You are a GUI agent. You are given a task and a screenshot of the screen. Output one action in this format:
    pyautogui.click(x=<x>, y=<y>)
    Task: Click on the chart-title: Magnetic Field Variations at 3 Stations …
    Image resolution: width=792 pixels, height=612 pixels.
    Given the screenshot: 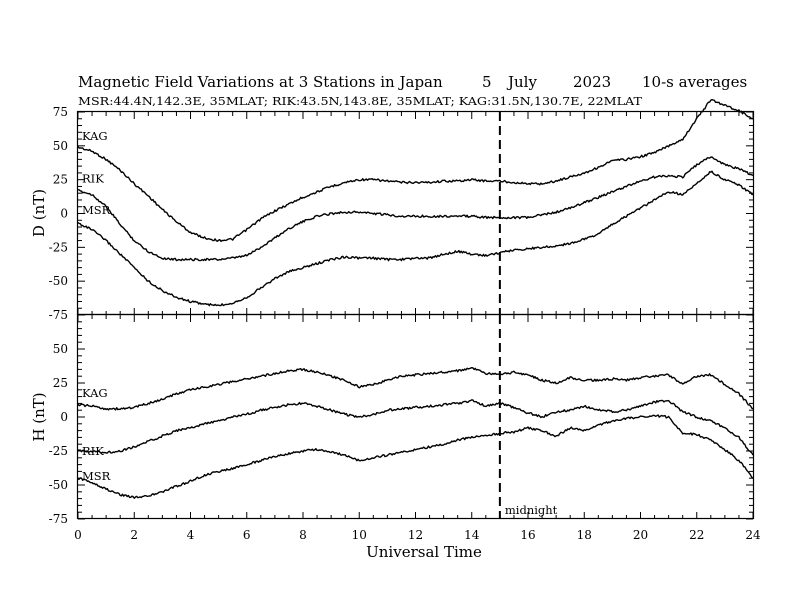 What is the action you would take?
    pyautogui.click(x=260, y=82)
    